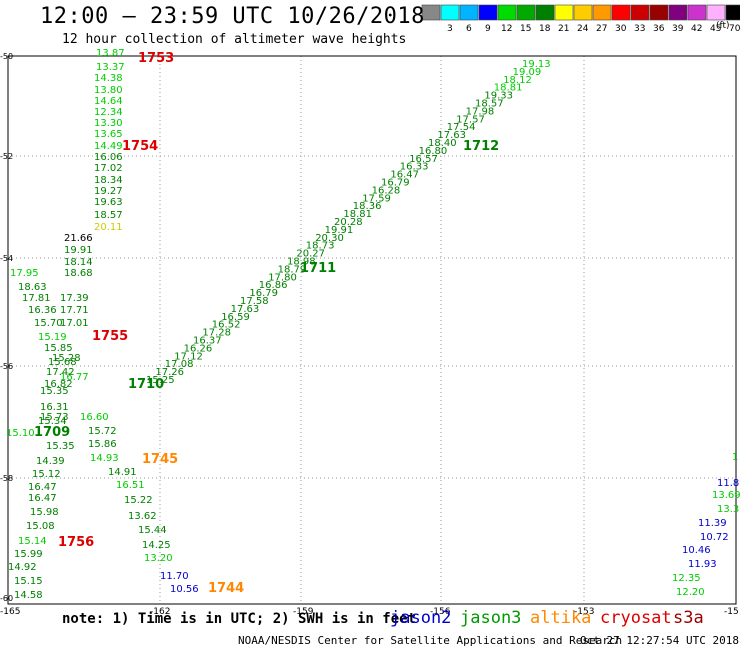  What do you see at coordinates (376, 198) in the screenshot?
I see `swh-reading: 17.59` at bounding box center [376, 198].